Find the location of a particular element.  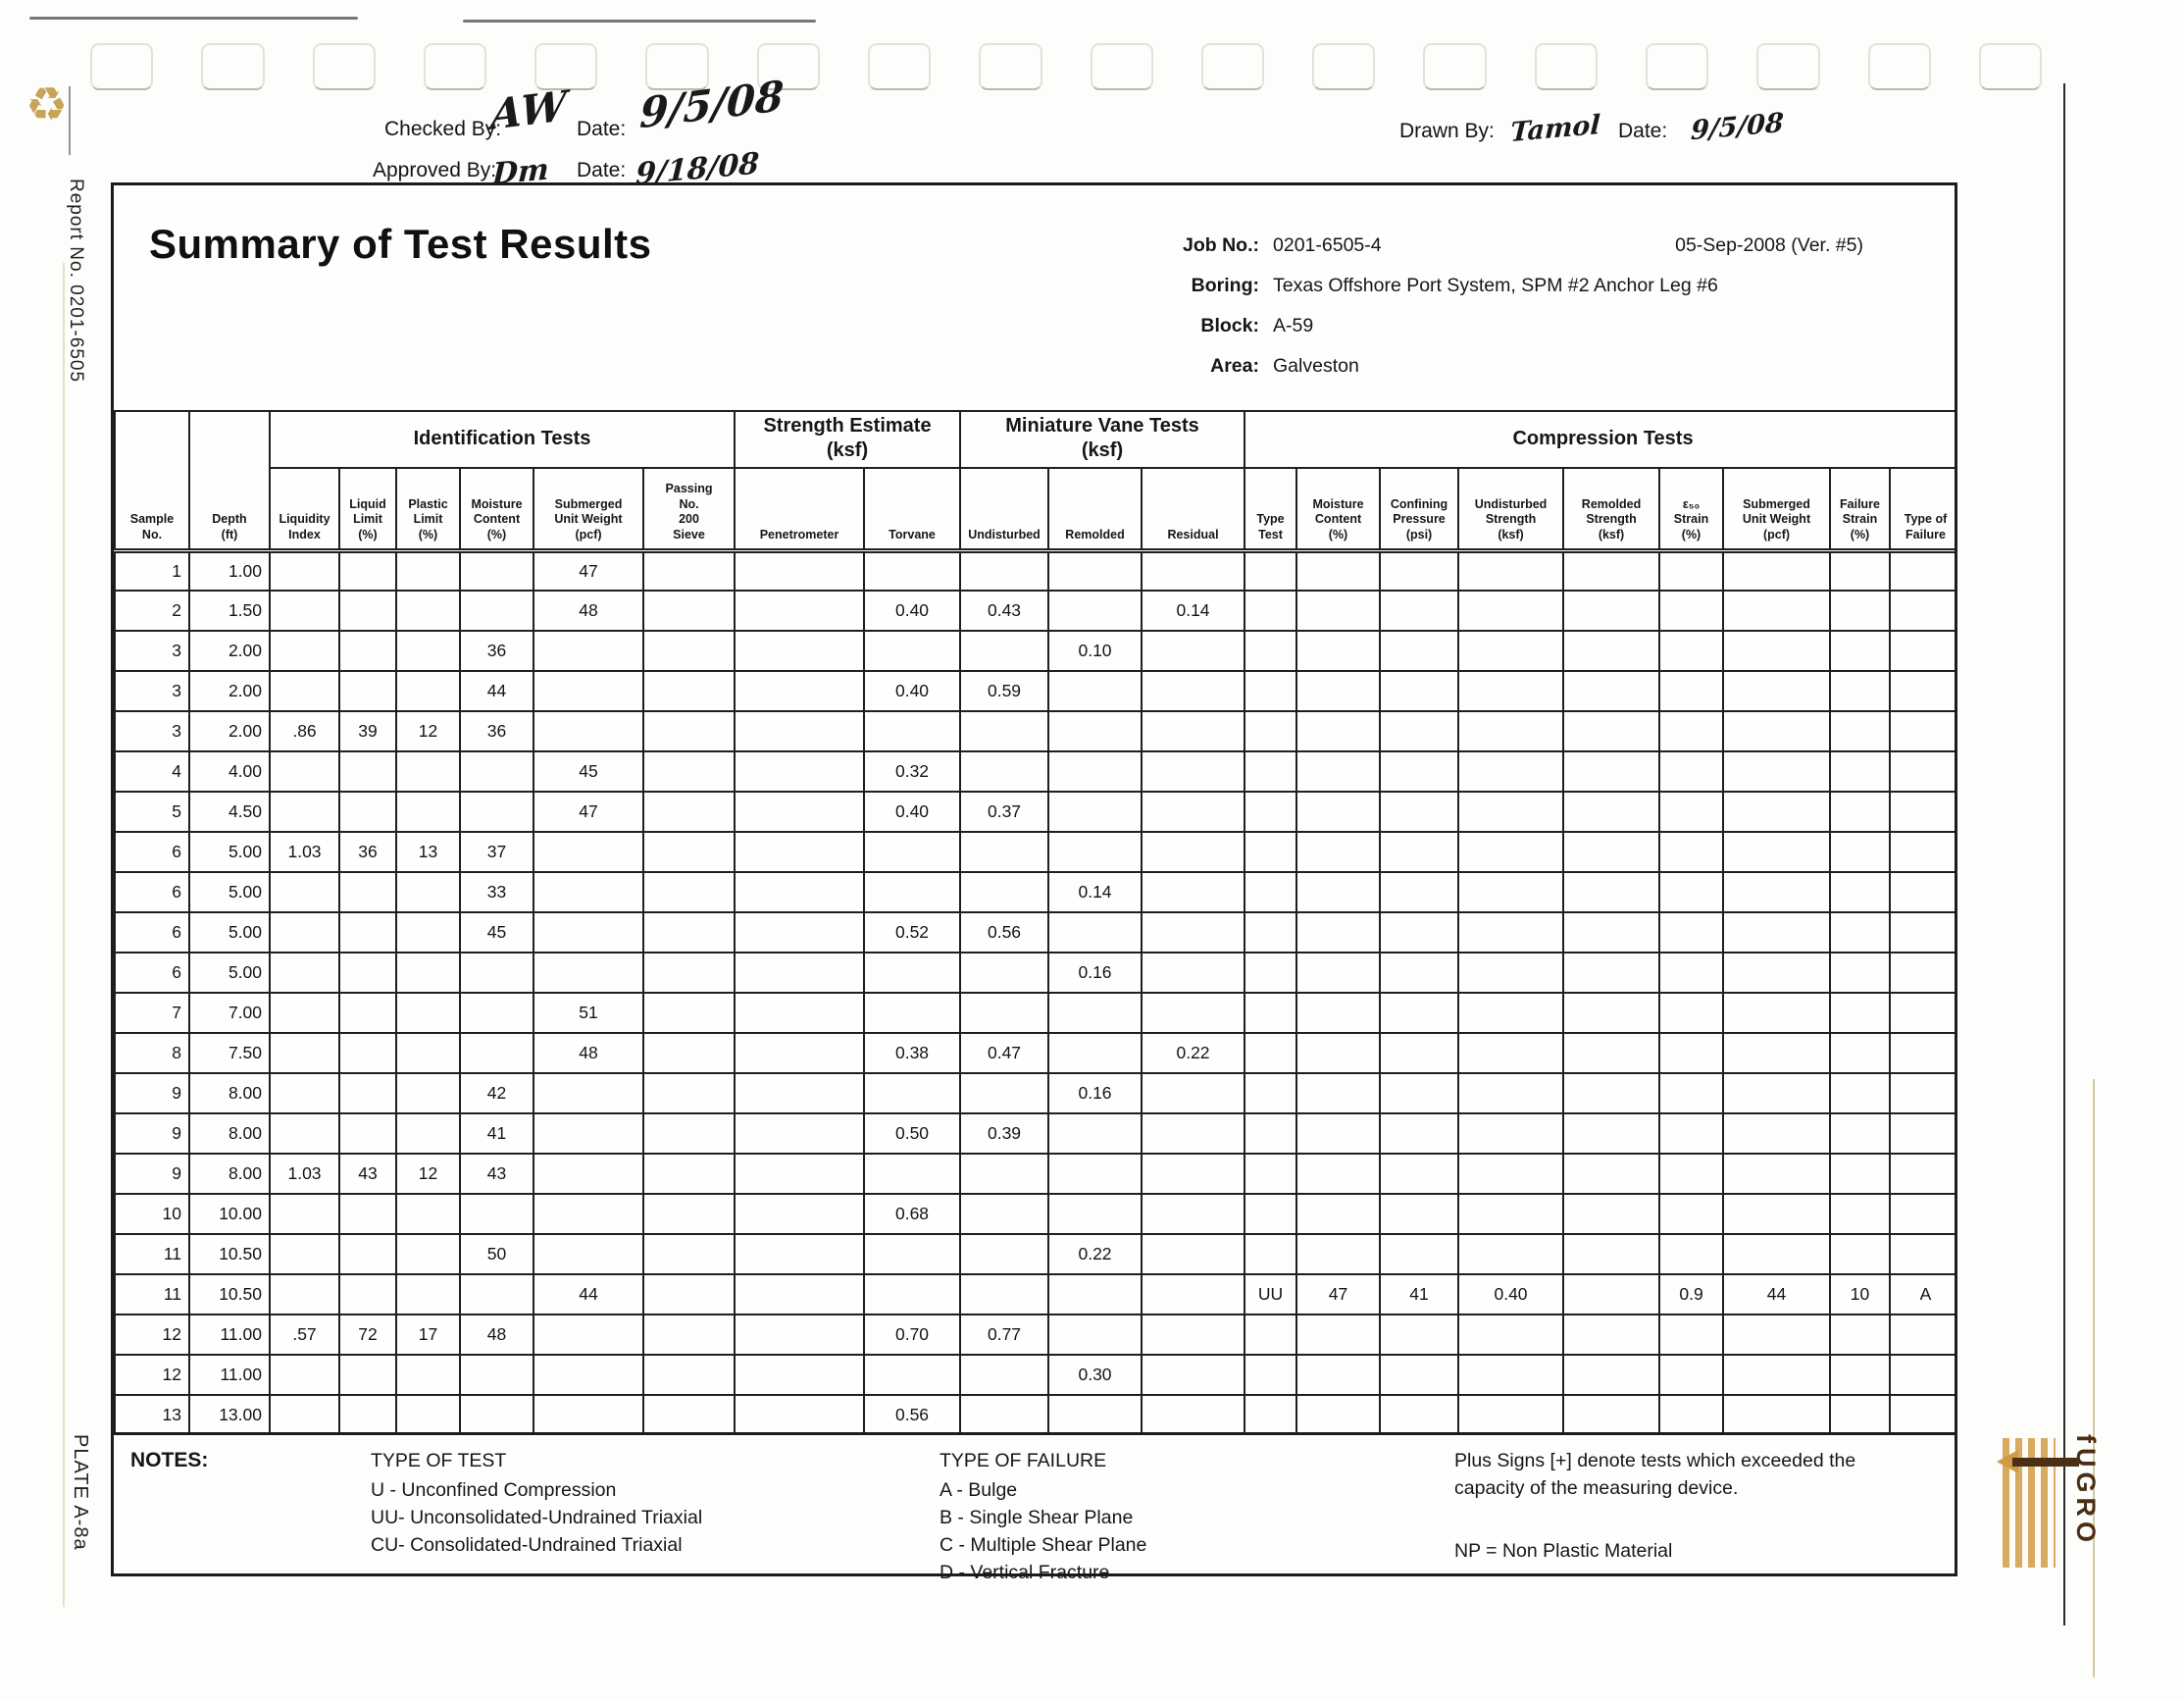

type-of-failure-title: TYPE OF FAILURE is located at coordinates (1023, 1461).